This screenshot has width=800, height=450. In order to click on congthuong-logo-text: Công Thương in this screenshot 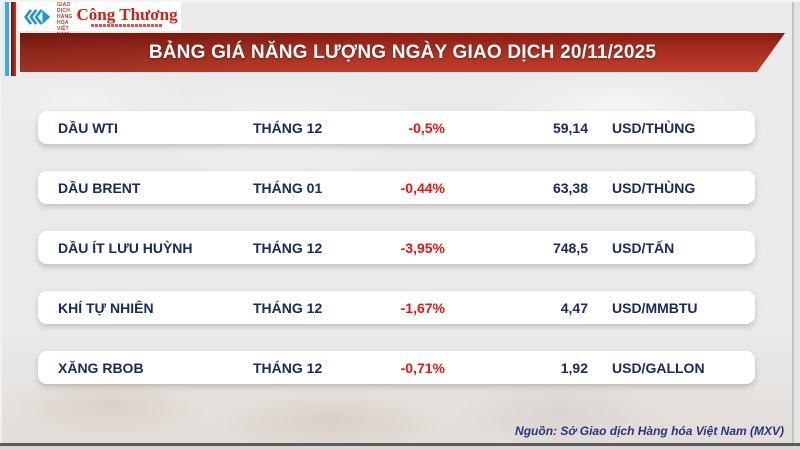, I will do `click(127, 14)`.